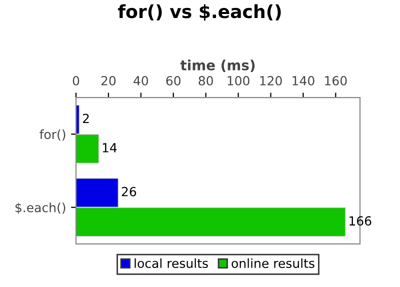 This screenshot has width=400, height=287. Describe the element at coordinates (171, 263) in the screenshot. I see `legend-label: local results` at that location.